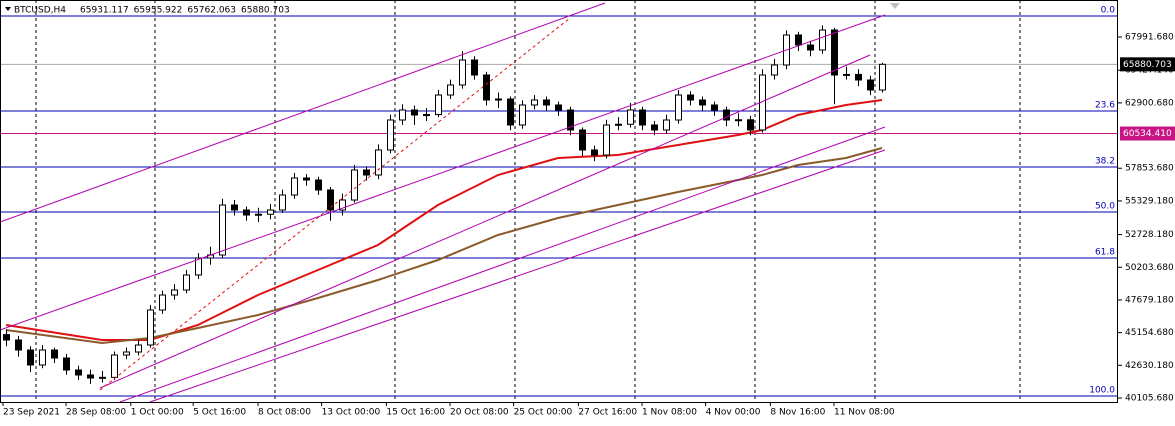 The image size is (1175, 426). I want to click on y-tick-label: 52728.180, so click(1149, 235).